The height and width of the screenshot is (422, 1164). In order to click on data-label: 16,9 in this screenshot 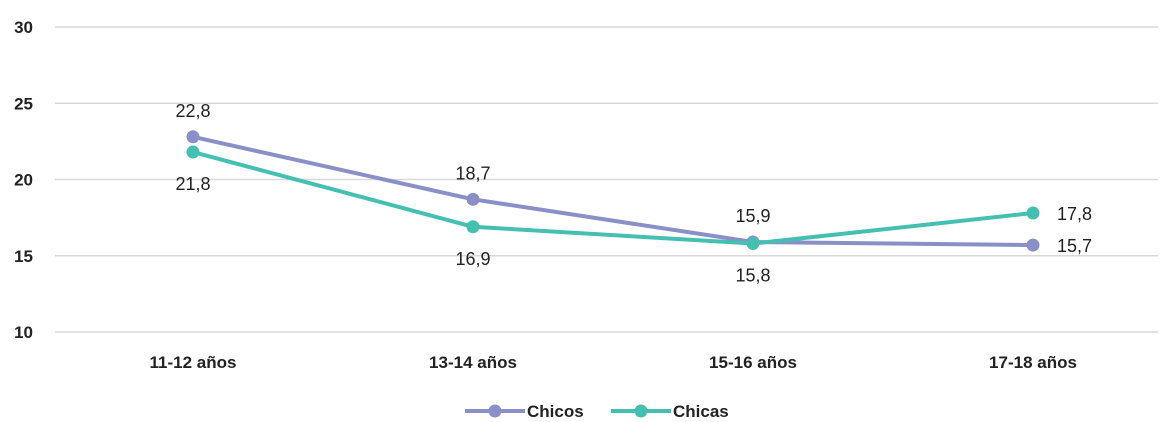, I will do `click(472, 259)`.